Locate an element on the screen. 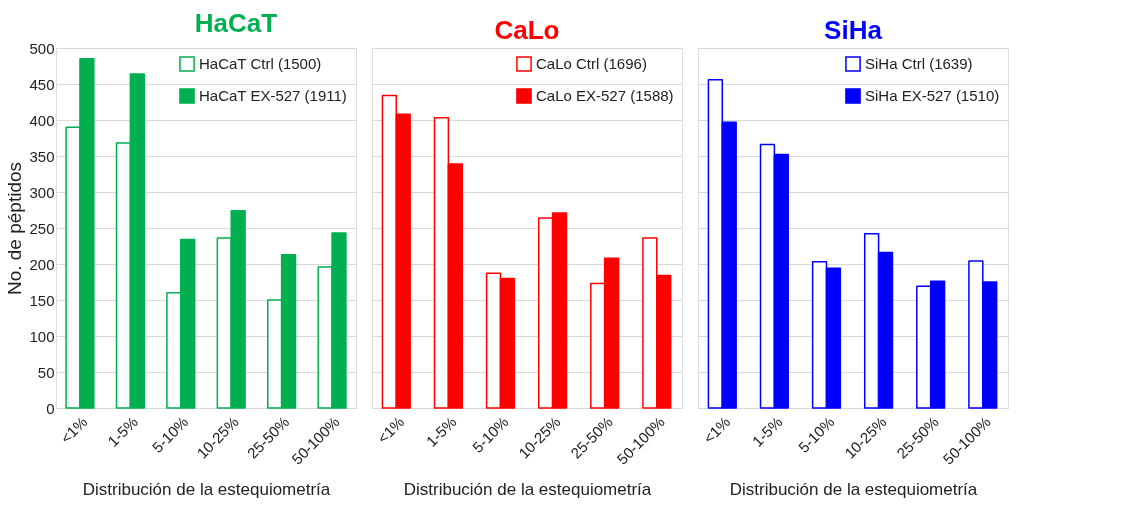  y-tick-label: 50 is located at coordinates (46, 372).